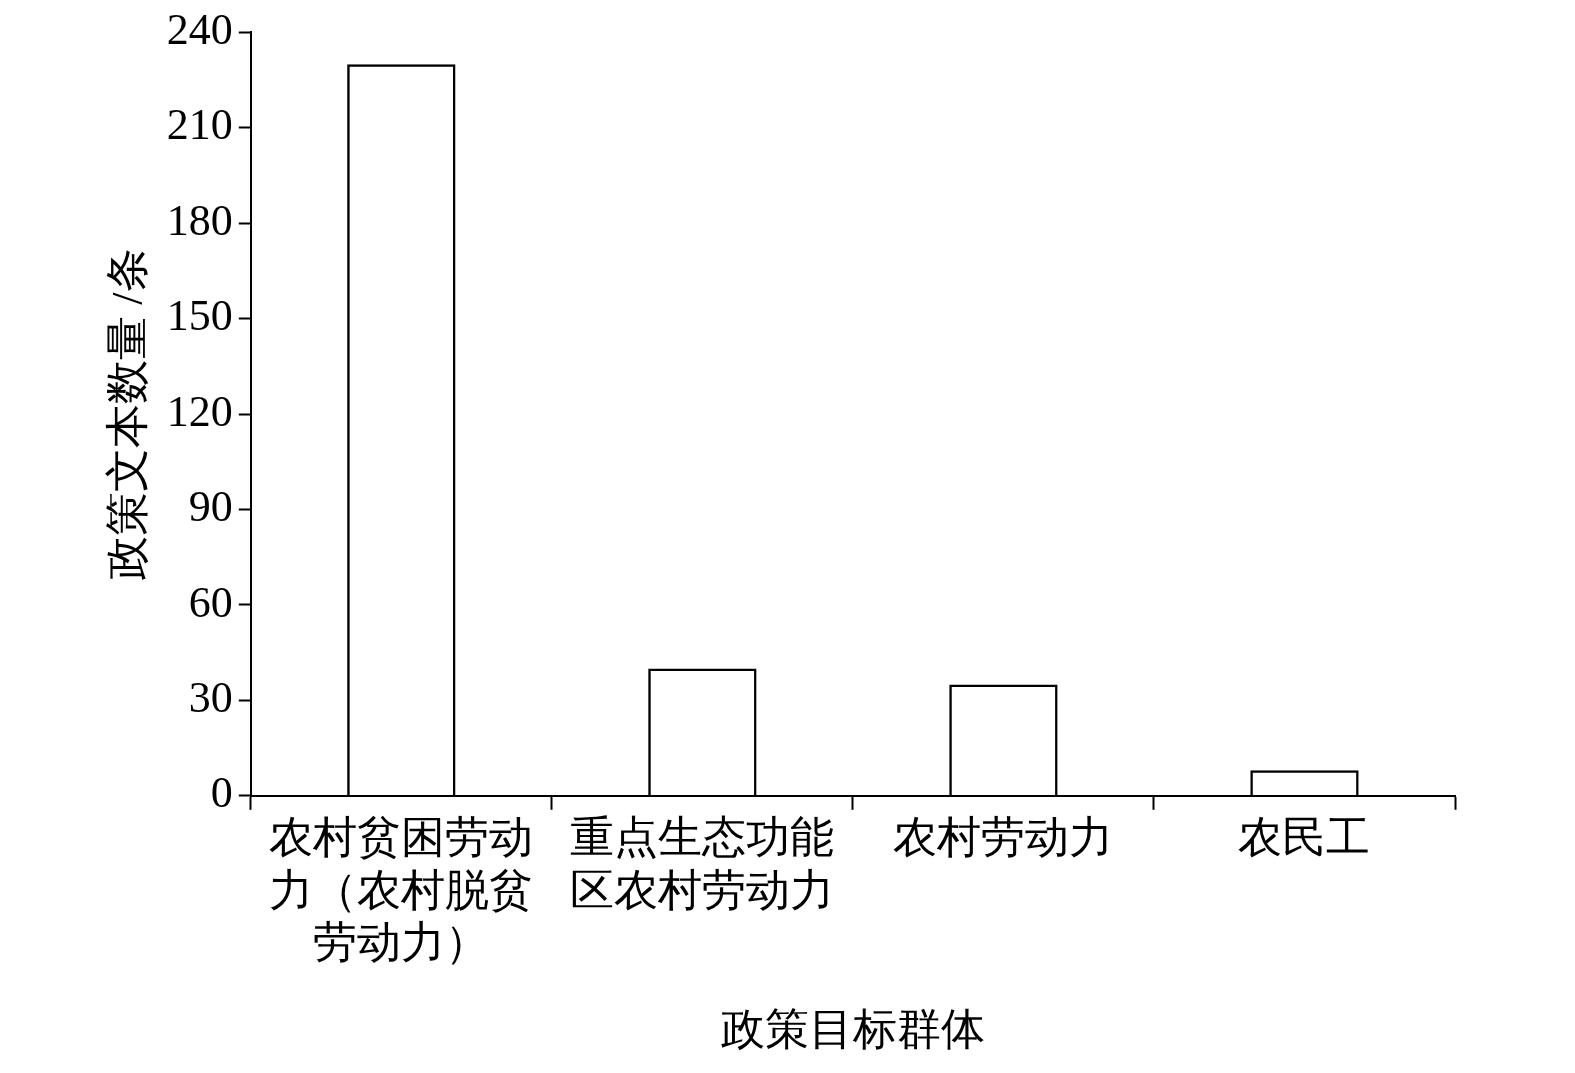 This screenshot has height=1073, width=1575. I want to click on x-axis-title: 政策目标群体, so click(852, 1030).